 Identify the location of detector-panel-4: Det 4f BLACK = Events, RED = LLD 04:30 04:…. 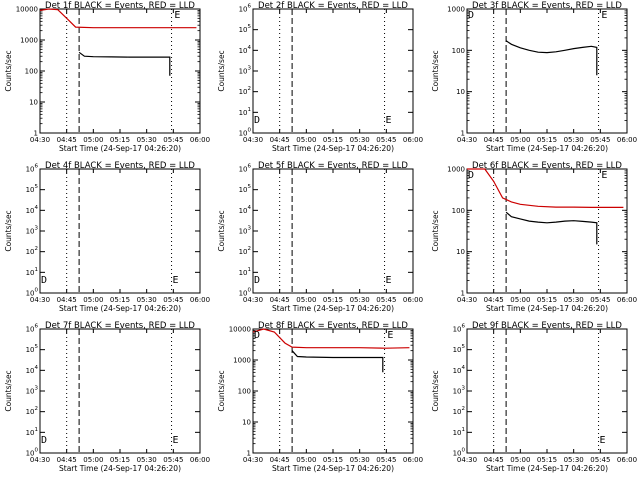
(107, 237).